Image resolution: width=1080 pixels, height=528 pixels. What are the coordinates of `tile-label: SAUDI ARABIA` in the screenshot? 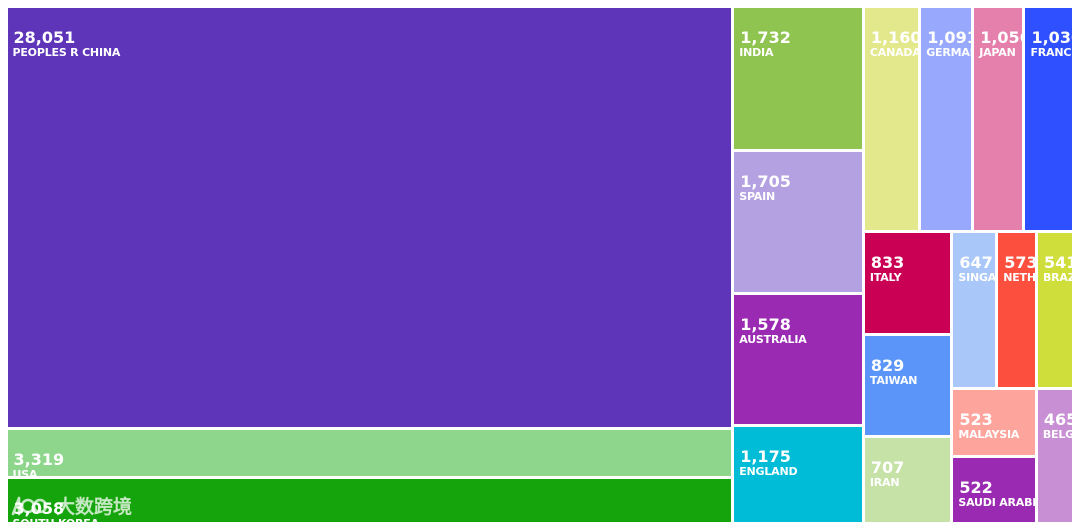 It's located at (996, 502).